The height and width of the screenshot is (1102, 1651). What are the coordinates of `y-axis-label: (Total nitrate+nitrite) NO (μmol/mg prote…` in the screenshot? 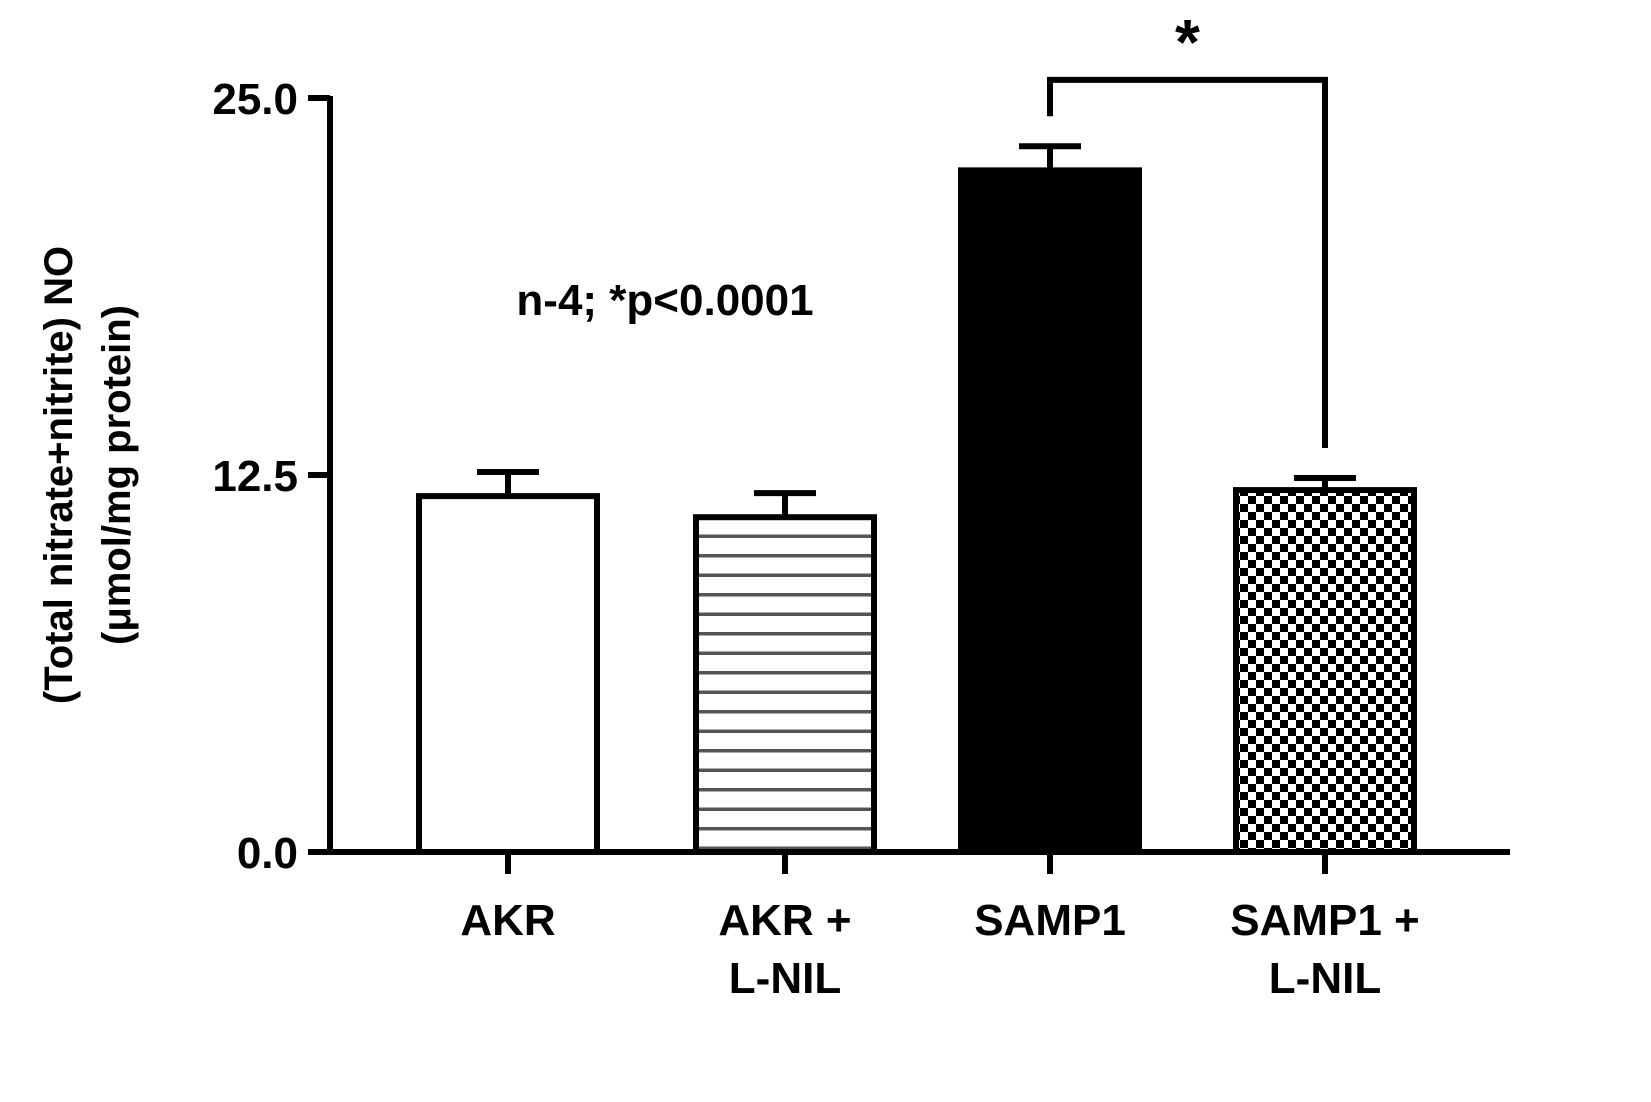 It's located at (88, 475).